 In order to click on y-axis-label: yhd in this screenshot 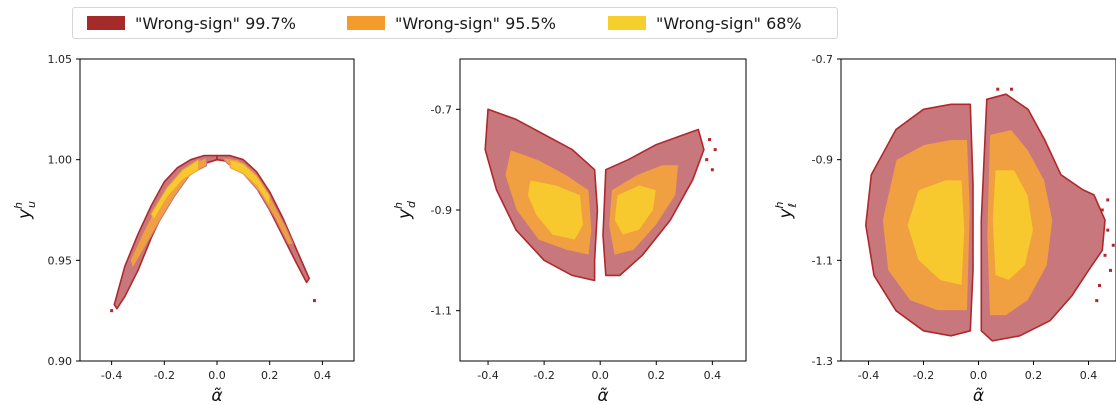, I will do `click(405, 210)`.